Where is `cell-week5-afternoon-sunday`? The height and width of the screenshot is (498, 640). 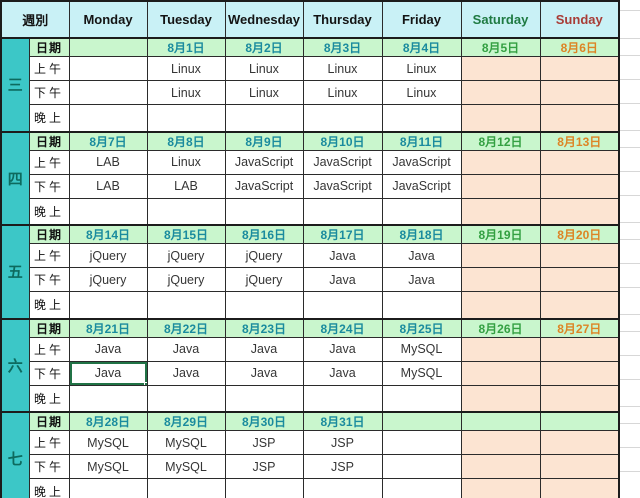
cell-week5-afternoon-sunday is located at coordinates (579, 466).